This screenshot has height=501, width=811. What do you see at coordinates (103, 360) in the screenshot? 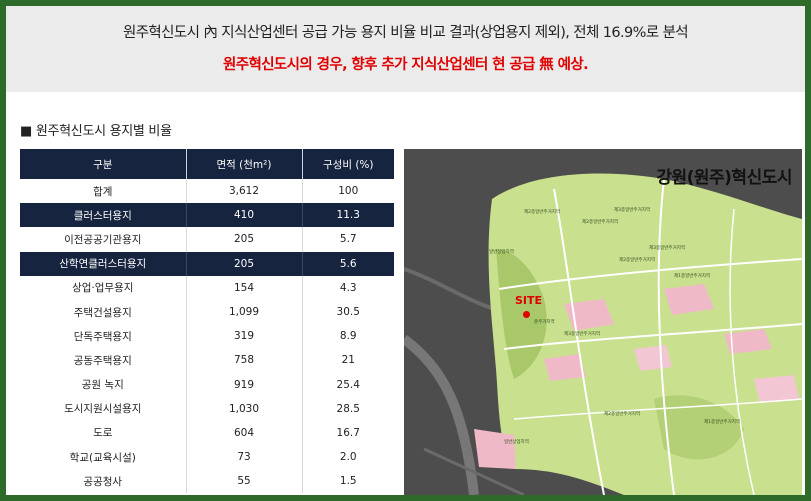
I see `cell-category: 공동주택용지` at bounding box center [103, 360].